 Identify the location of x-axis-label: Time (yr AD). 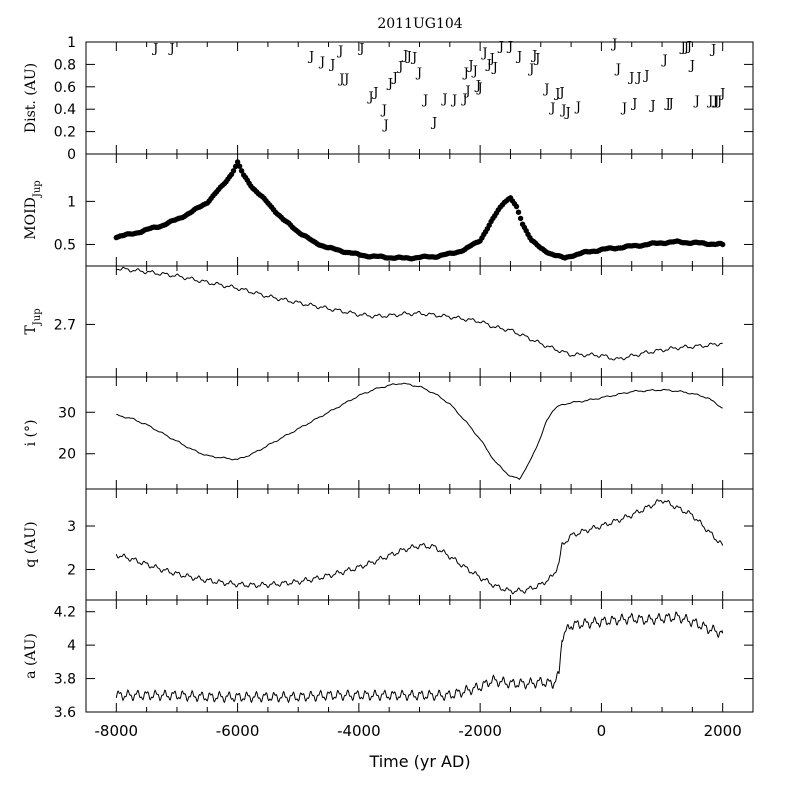
(419, 761).